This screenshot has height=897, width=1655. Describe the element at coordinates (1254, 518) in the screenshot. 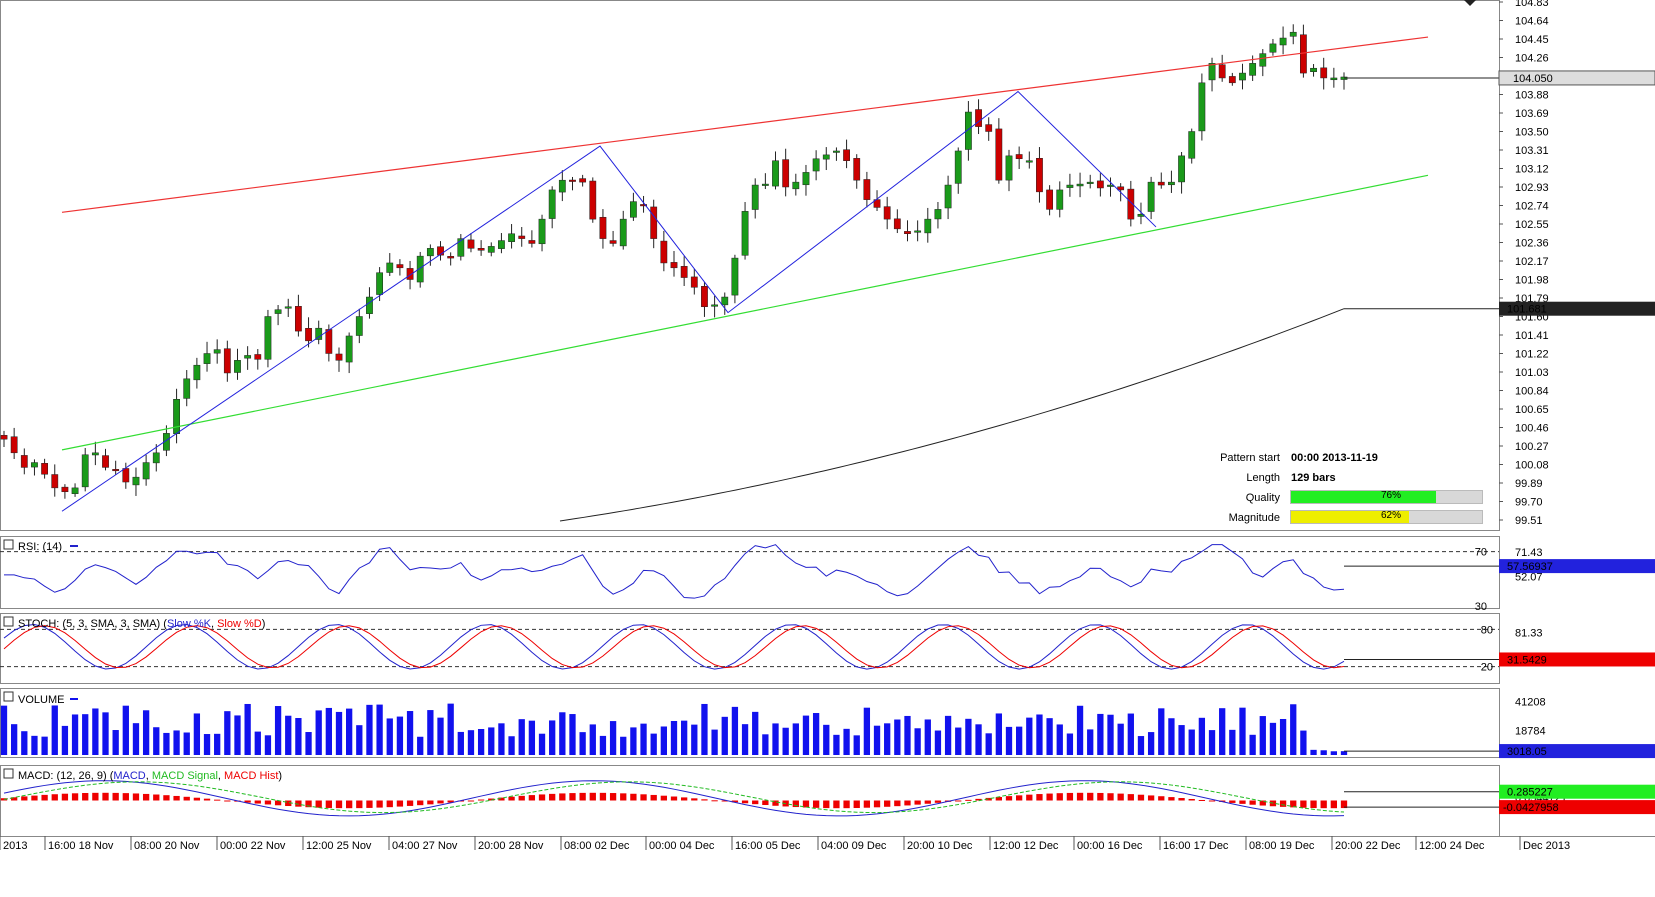

I see `magnitude-label: Magnitude` at that location.